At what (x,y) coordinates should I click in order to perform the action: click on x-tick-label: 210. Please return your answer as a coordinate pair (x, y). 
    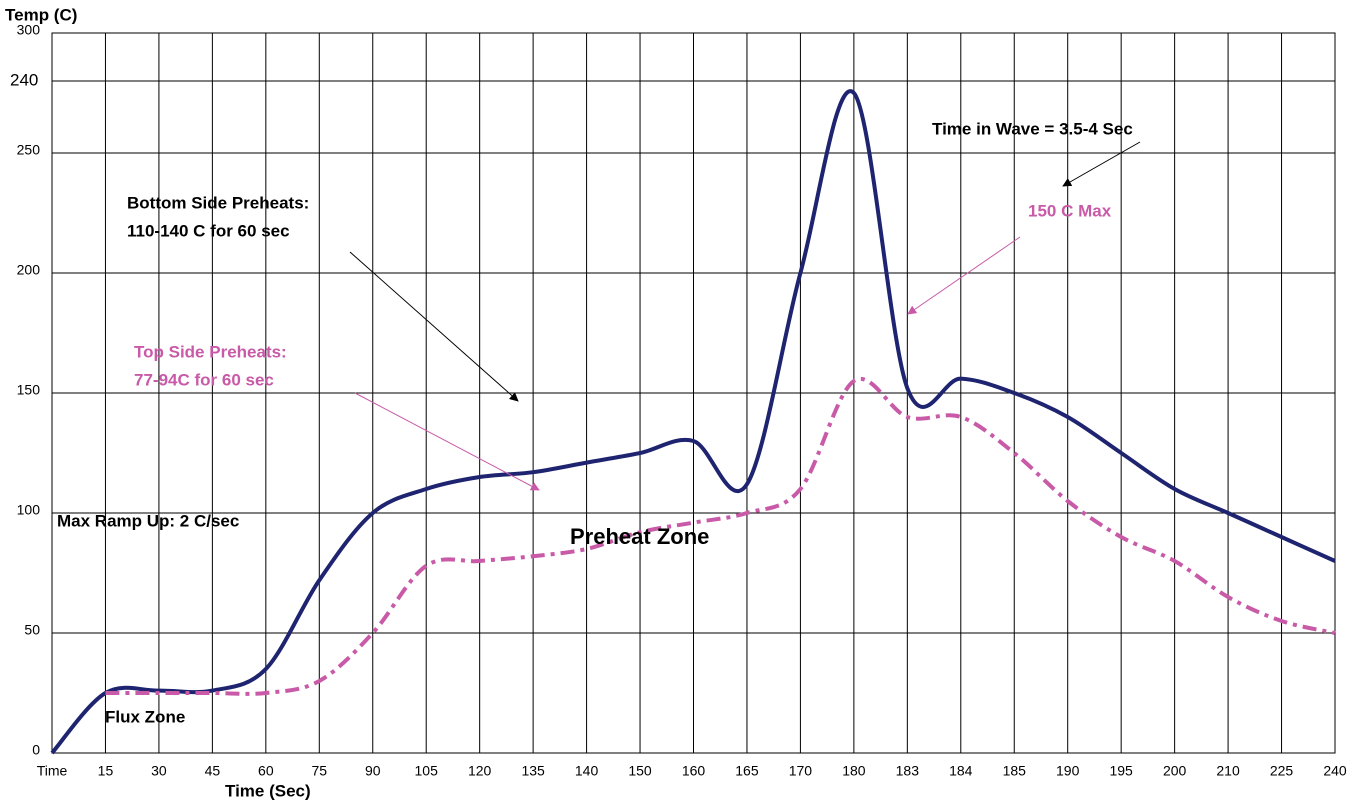
    Looking at the image, I should click on (1228, 771).